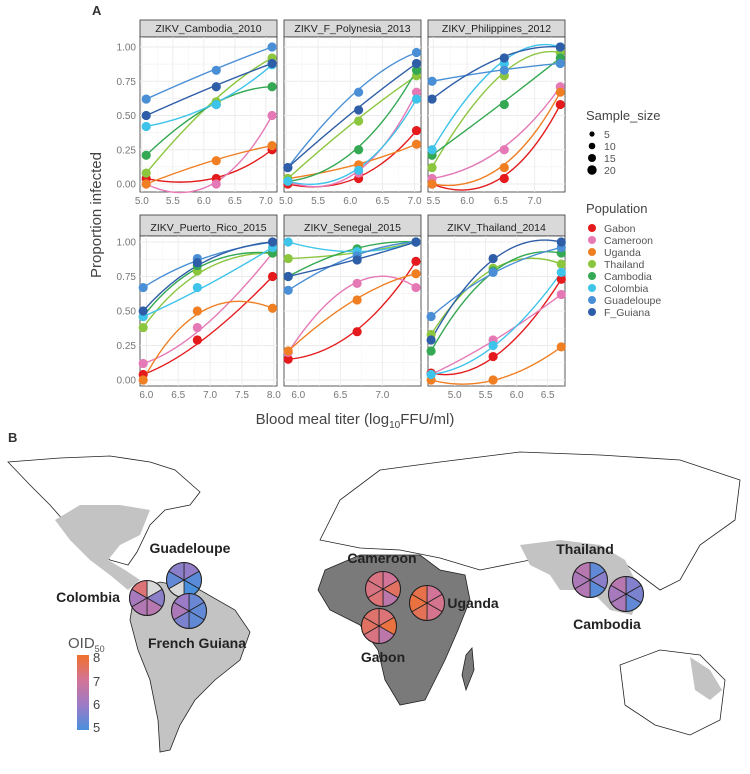 This screenshot has height=774, width=750. I want to click on panel-label-a: A, so click(97, 10).